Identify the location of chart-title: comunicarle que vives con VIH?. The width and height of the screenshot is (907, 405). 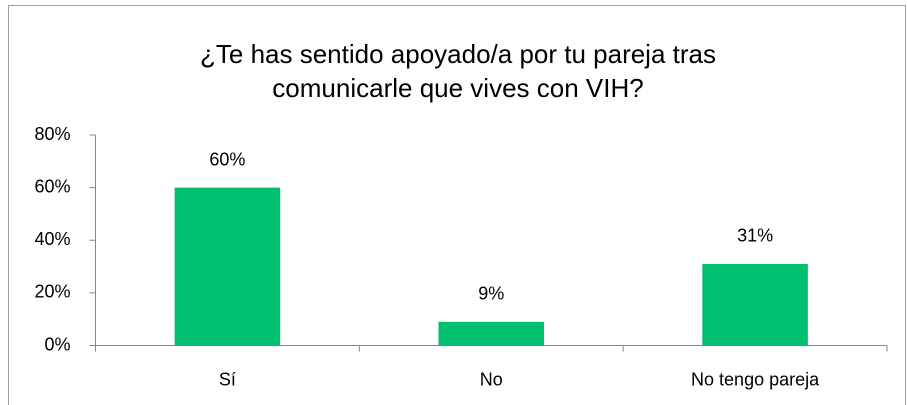
(457, 88).